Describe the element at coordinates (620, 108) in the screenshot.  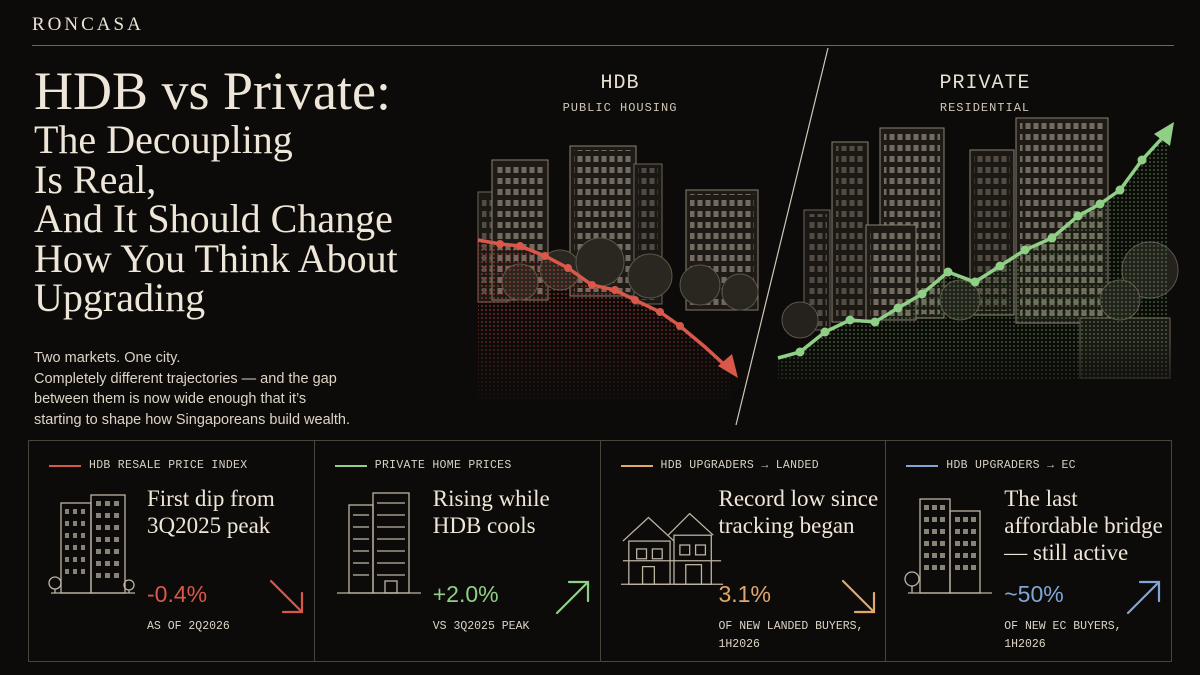
I see `hdb-label-sub: PUBLIC HOUSING` at that location.